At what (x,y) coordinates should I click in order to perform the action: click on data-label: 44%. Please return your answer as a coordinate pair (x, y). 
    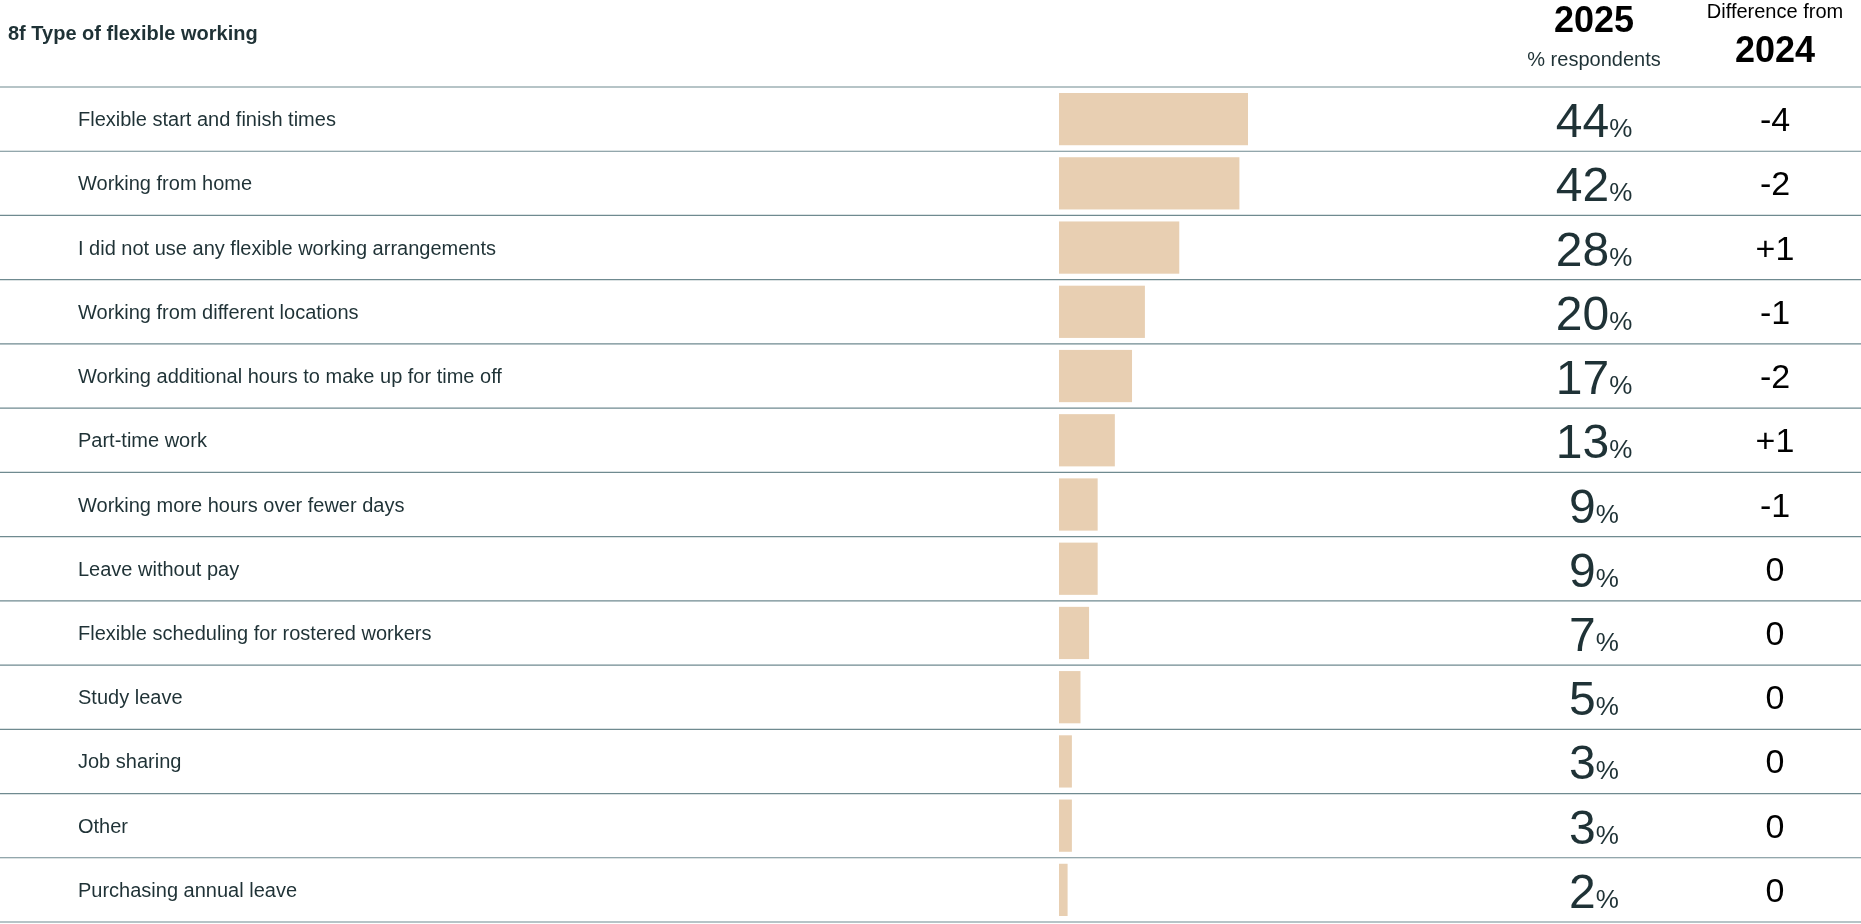
    Looking at the image, I should click on (1594, 121).